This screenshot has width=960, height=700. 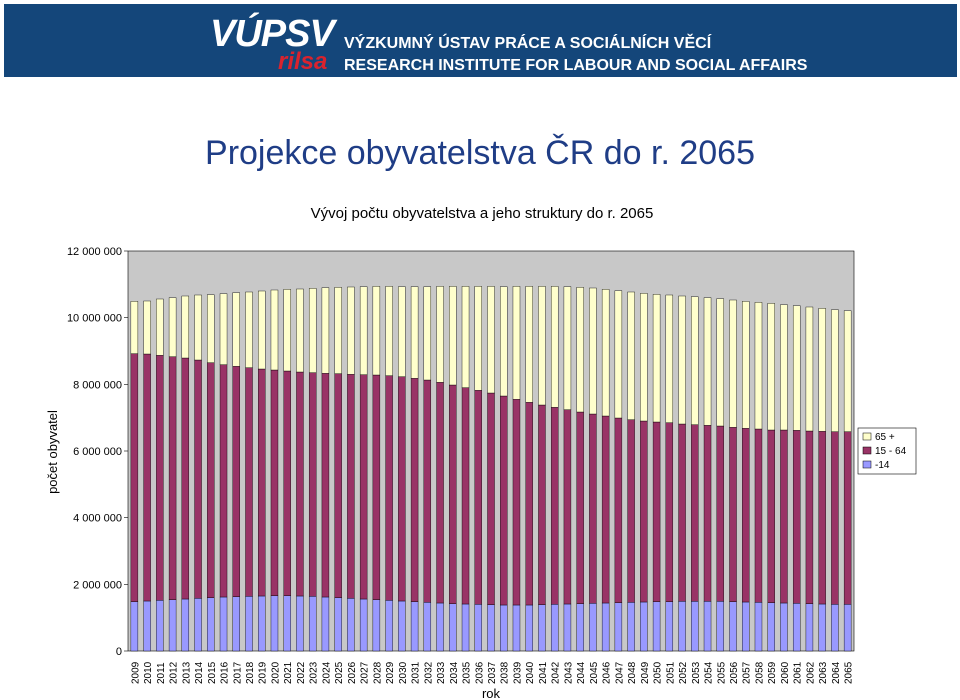 I want to click on y-tick-label: 0, so click(x=119, y=652).